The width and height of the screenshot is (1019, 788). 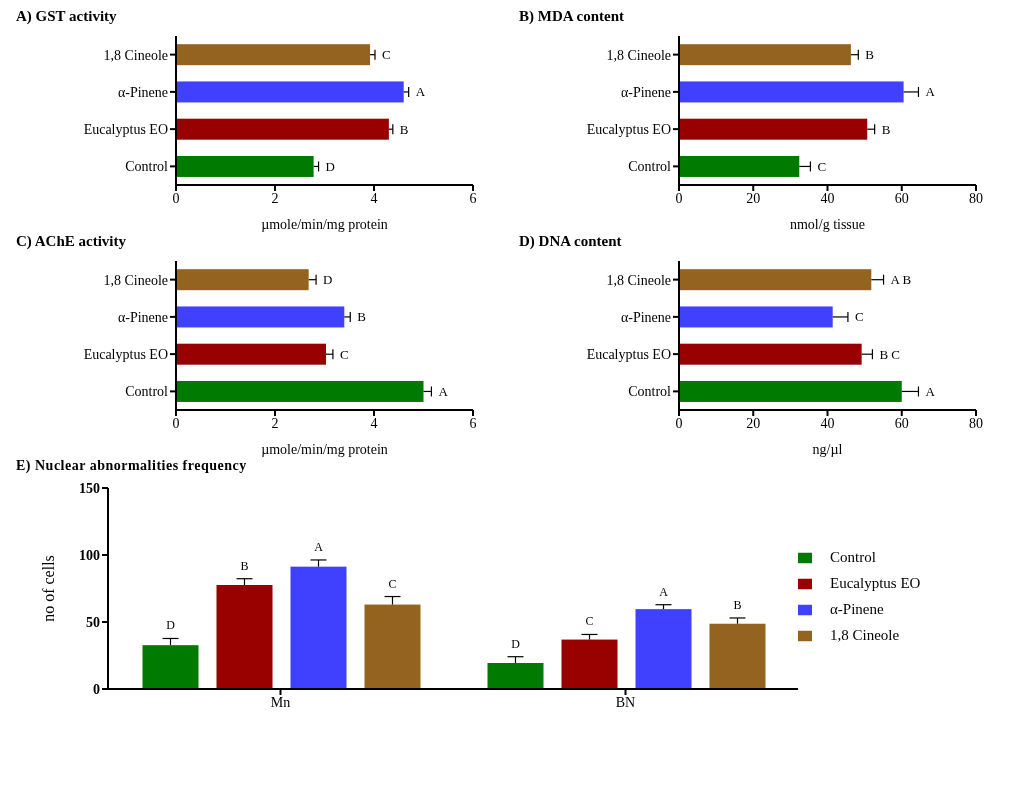 What do you see at coordinates (865, 634) in the screenshot?
I see `legend-label: 1,8 Cineole` at bounding box center [865, 634].